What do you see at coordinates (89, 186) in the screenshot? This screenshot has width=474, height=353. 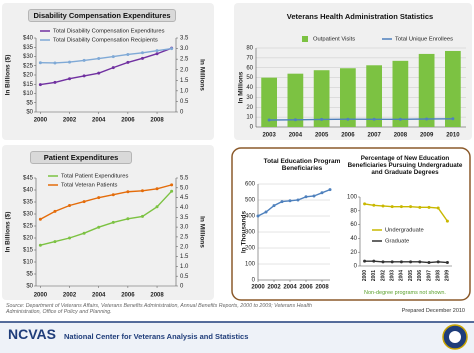 I see `legend-label: Total Veteran Patients` at bounding box center [89, 186].